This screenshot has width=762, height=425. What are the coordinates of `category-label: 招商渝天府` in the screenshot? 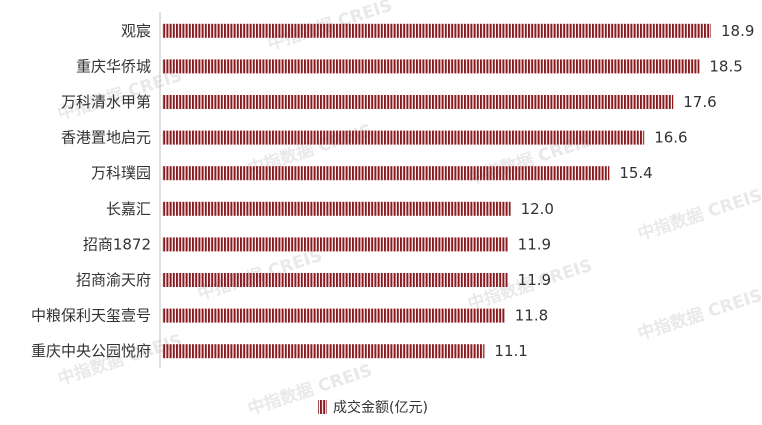 It's located at (113, 280).